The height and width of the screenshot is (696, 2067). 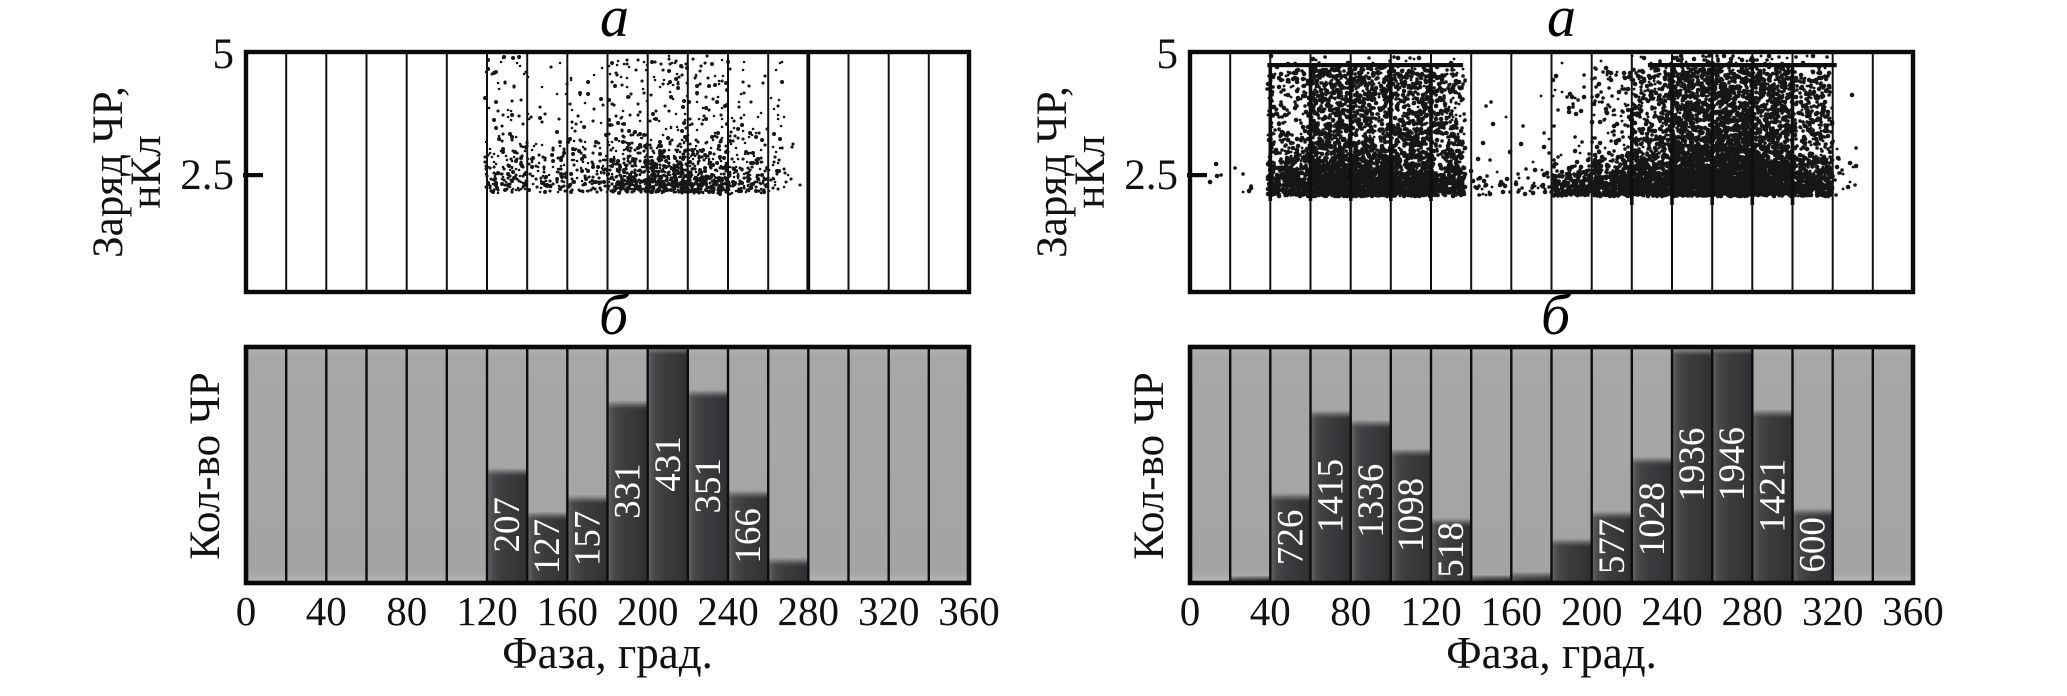 I want to click on svg-text: 1415, so click(x=1331, y=496).